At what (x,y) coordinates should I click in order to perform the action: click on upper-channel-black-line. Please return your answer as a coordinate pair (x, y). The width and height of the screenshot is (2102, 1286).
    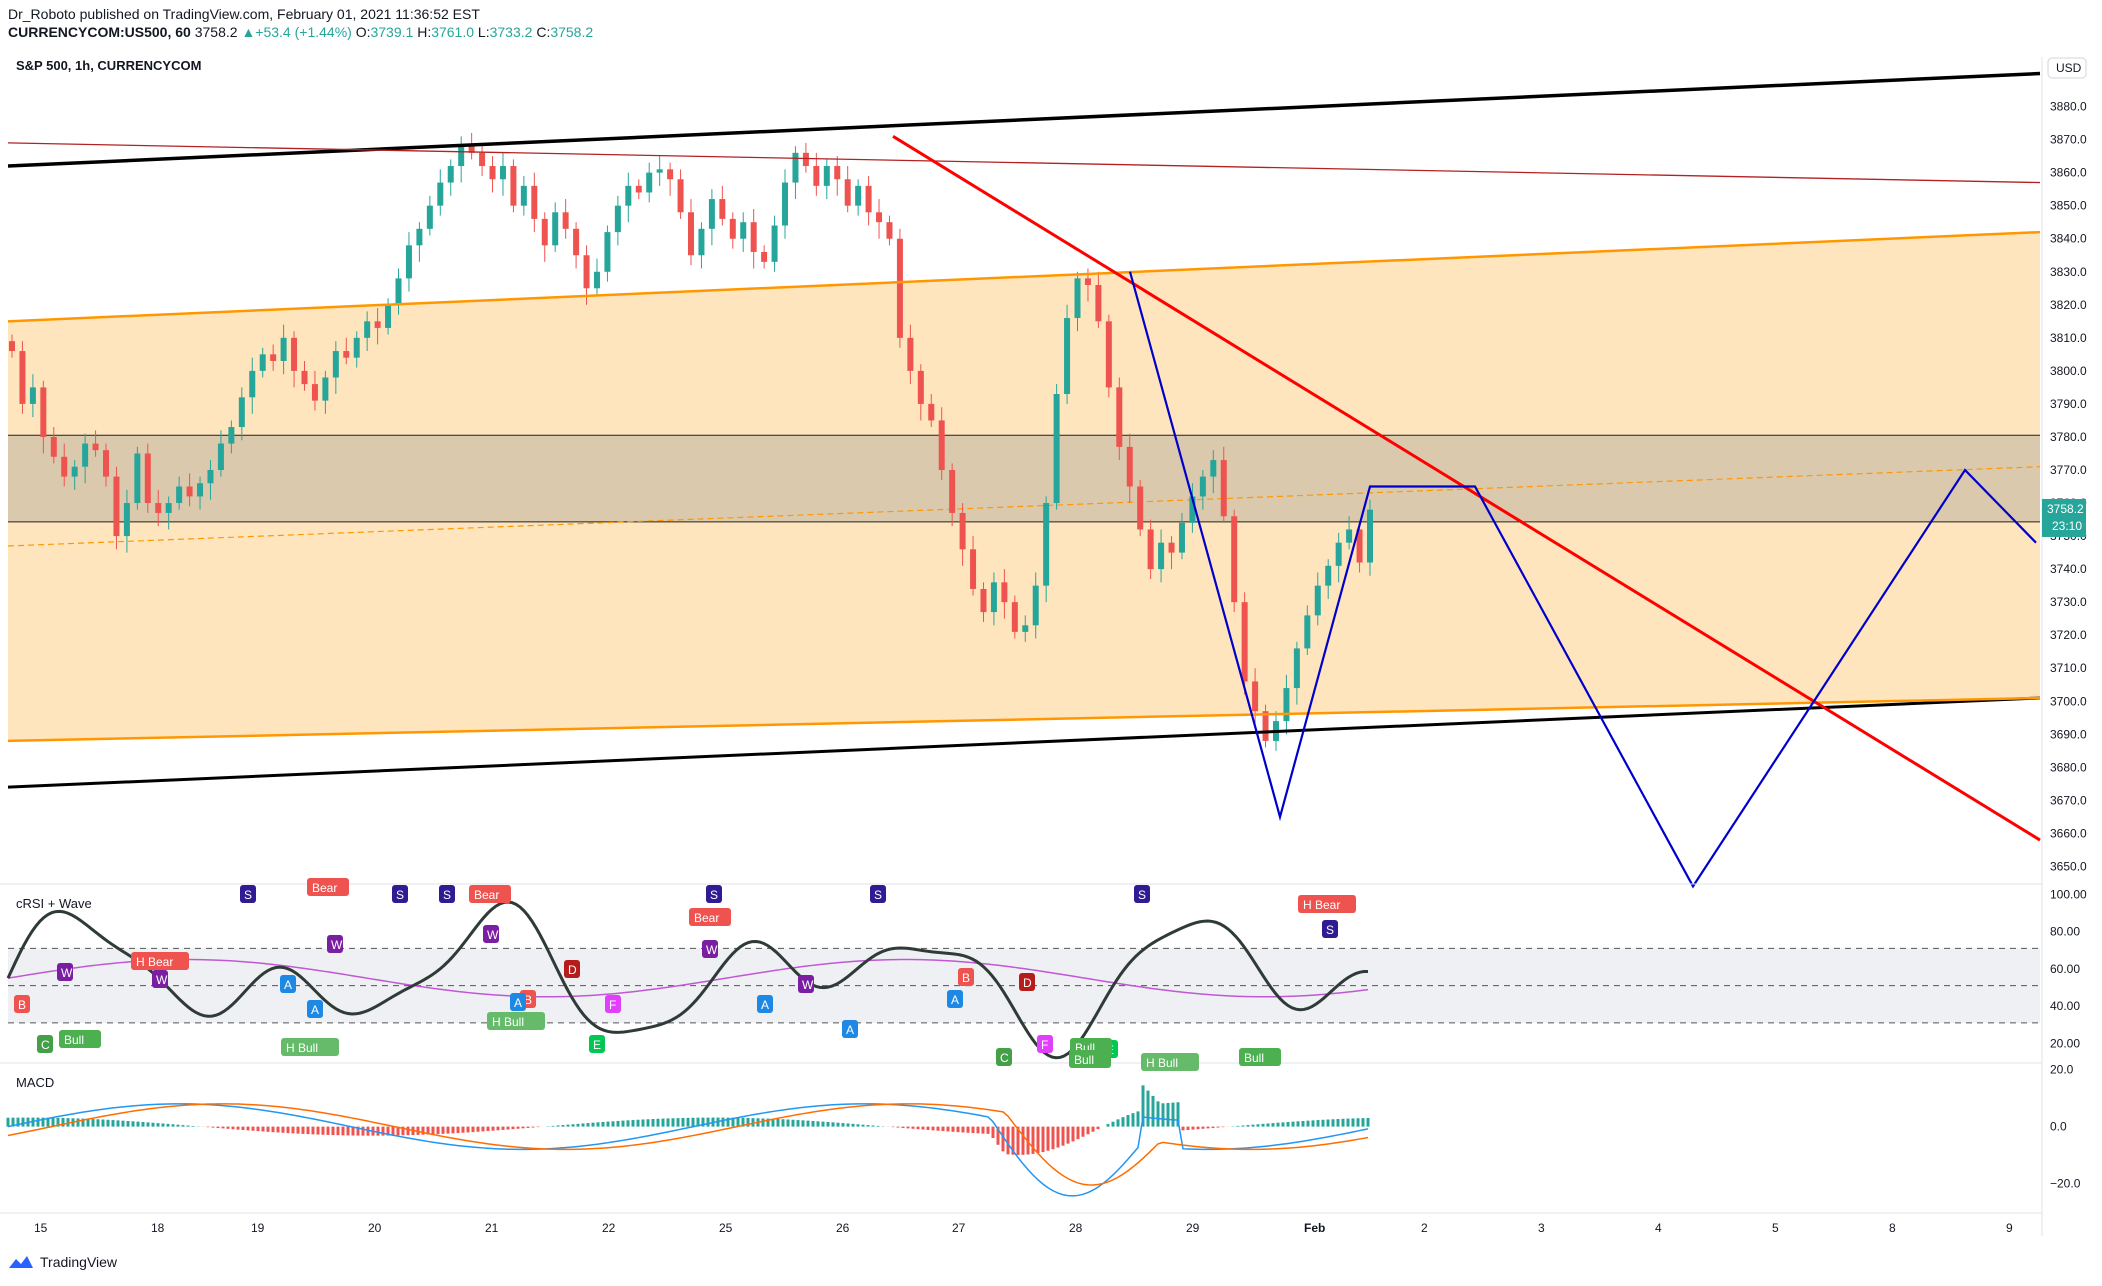
    Looking at the image, I should click on (1024, 119).